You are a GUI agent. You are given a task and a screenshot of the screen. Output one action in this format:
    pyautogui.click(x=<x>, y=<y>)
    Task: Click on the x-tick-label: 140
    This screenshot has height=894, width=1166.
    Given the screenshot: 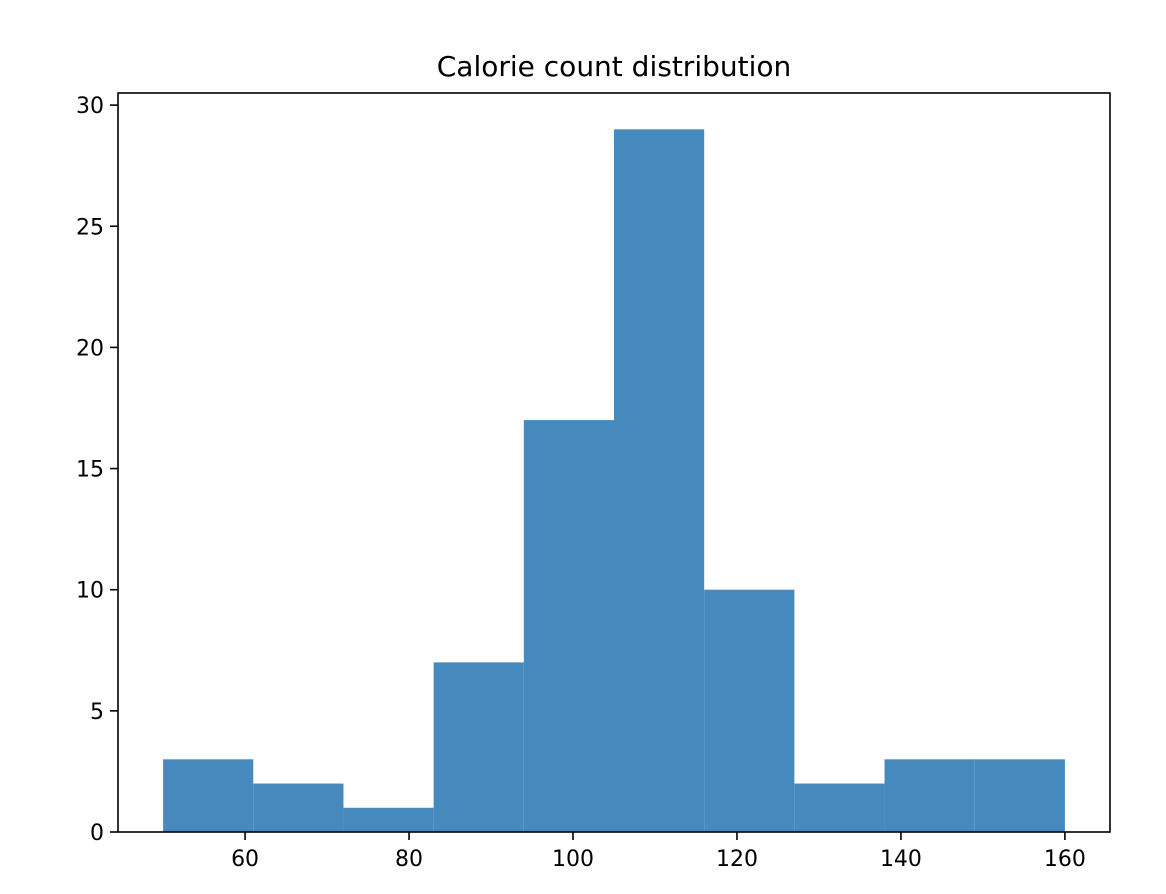 What is the action you would take?
    pyautogui.click(x=901, y=859)
    